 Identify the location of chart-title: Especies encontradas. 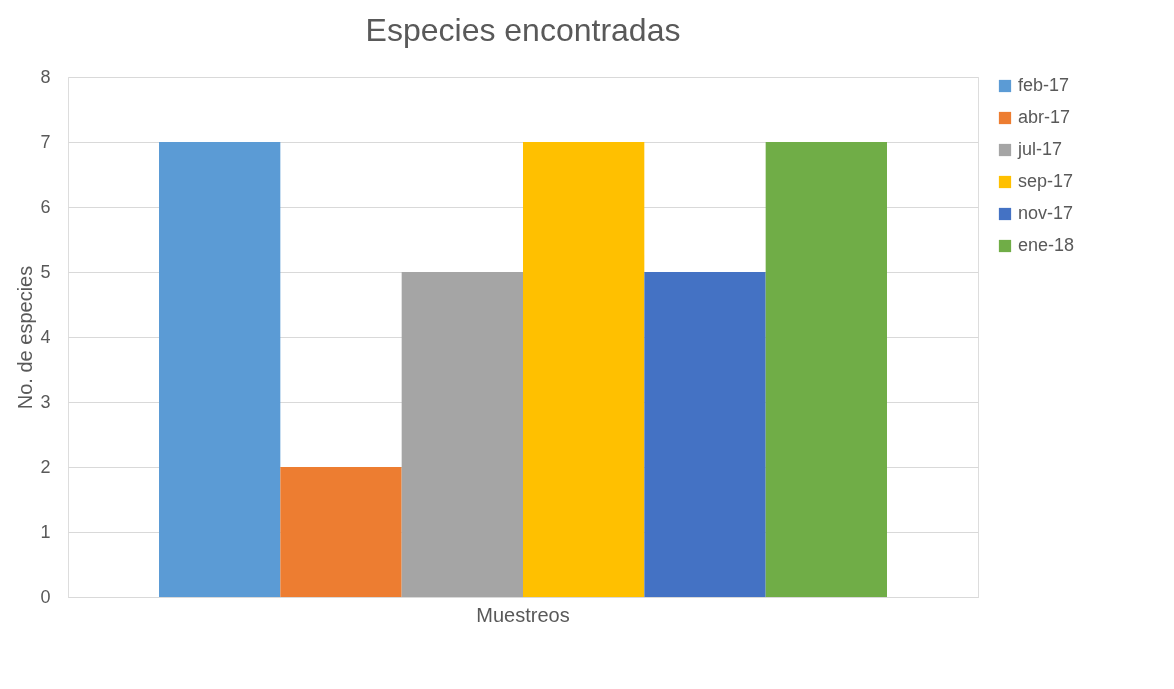
(523, 30).